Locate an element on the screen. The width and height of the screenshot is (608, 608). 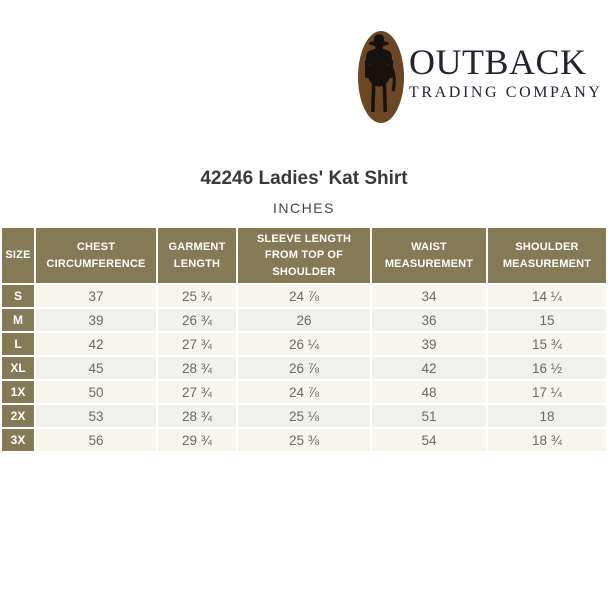
table-row-m: M 39 26 ¾ 26 36 15 is located at coordinates (304, 320).